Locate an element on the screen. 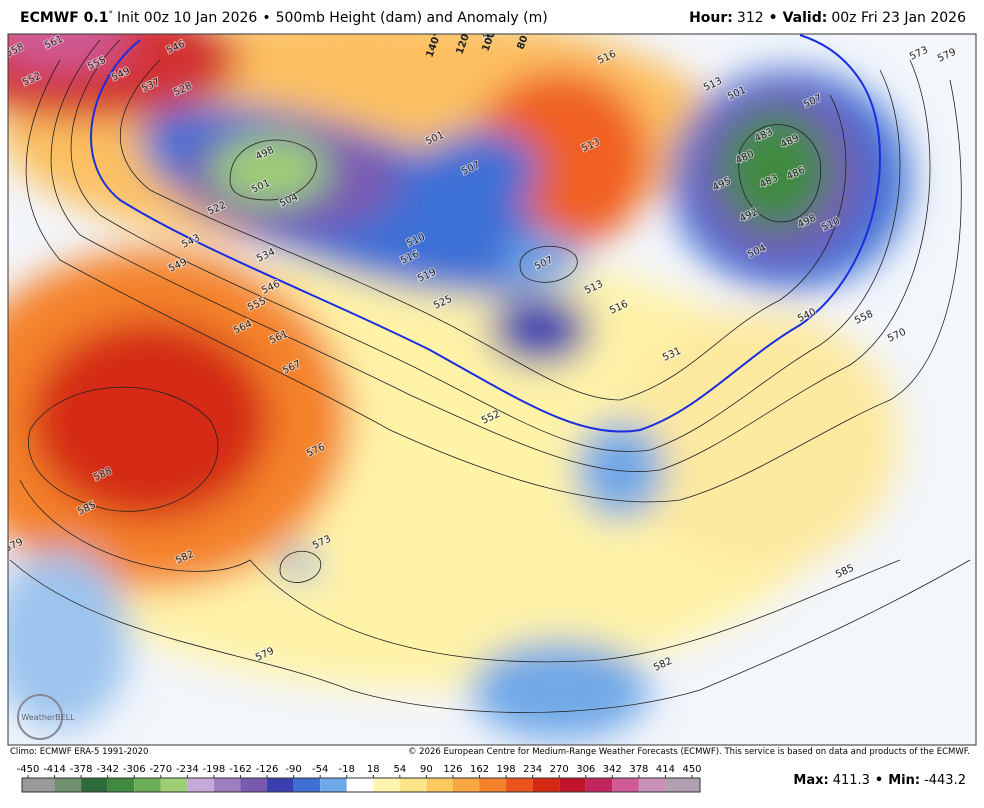  colorbar-tick-label: 270 is located at coordinates (559, 769).